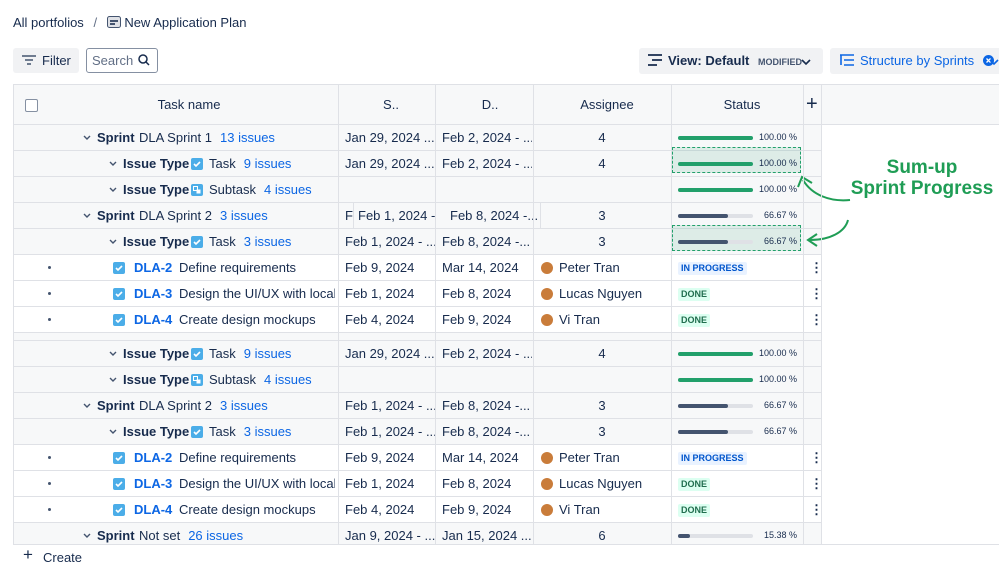 The width and height of the screenshot is (999, 565). I want to click on column-header: Assignee, so click(607, 104).